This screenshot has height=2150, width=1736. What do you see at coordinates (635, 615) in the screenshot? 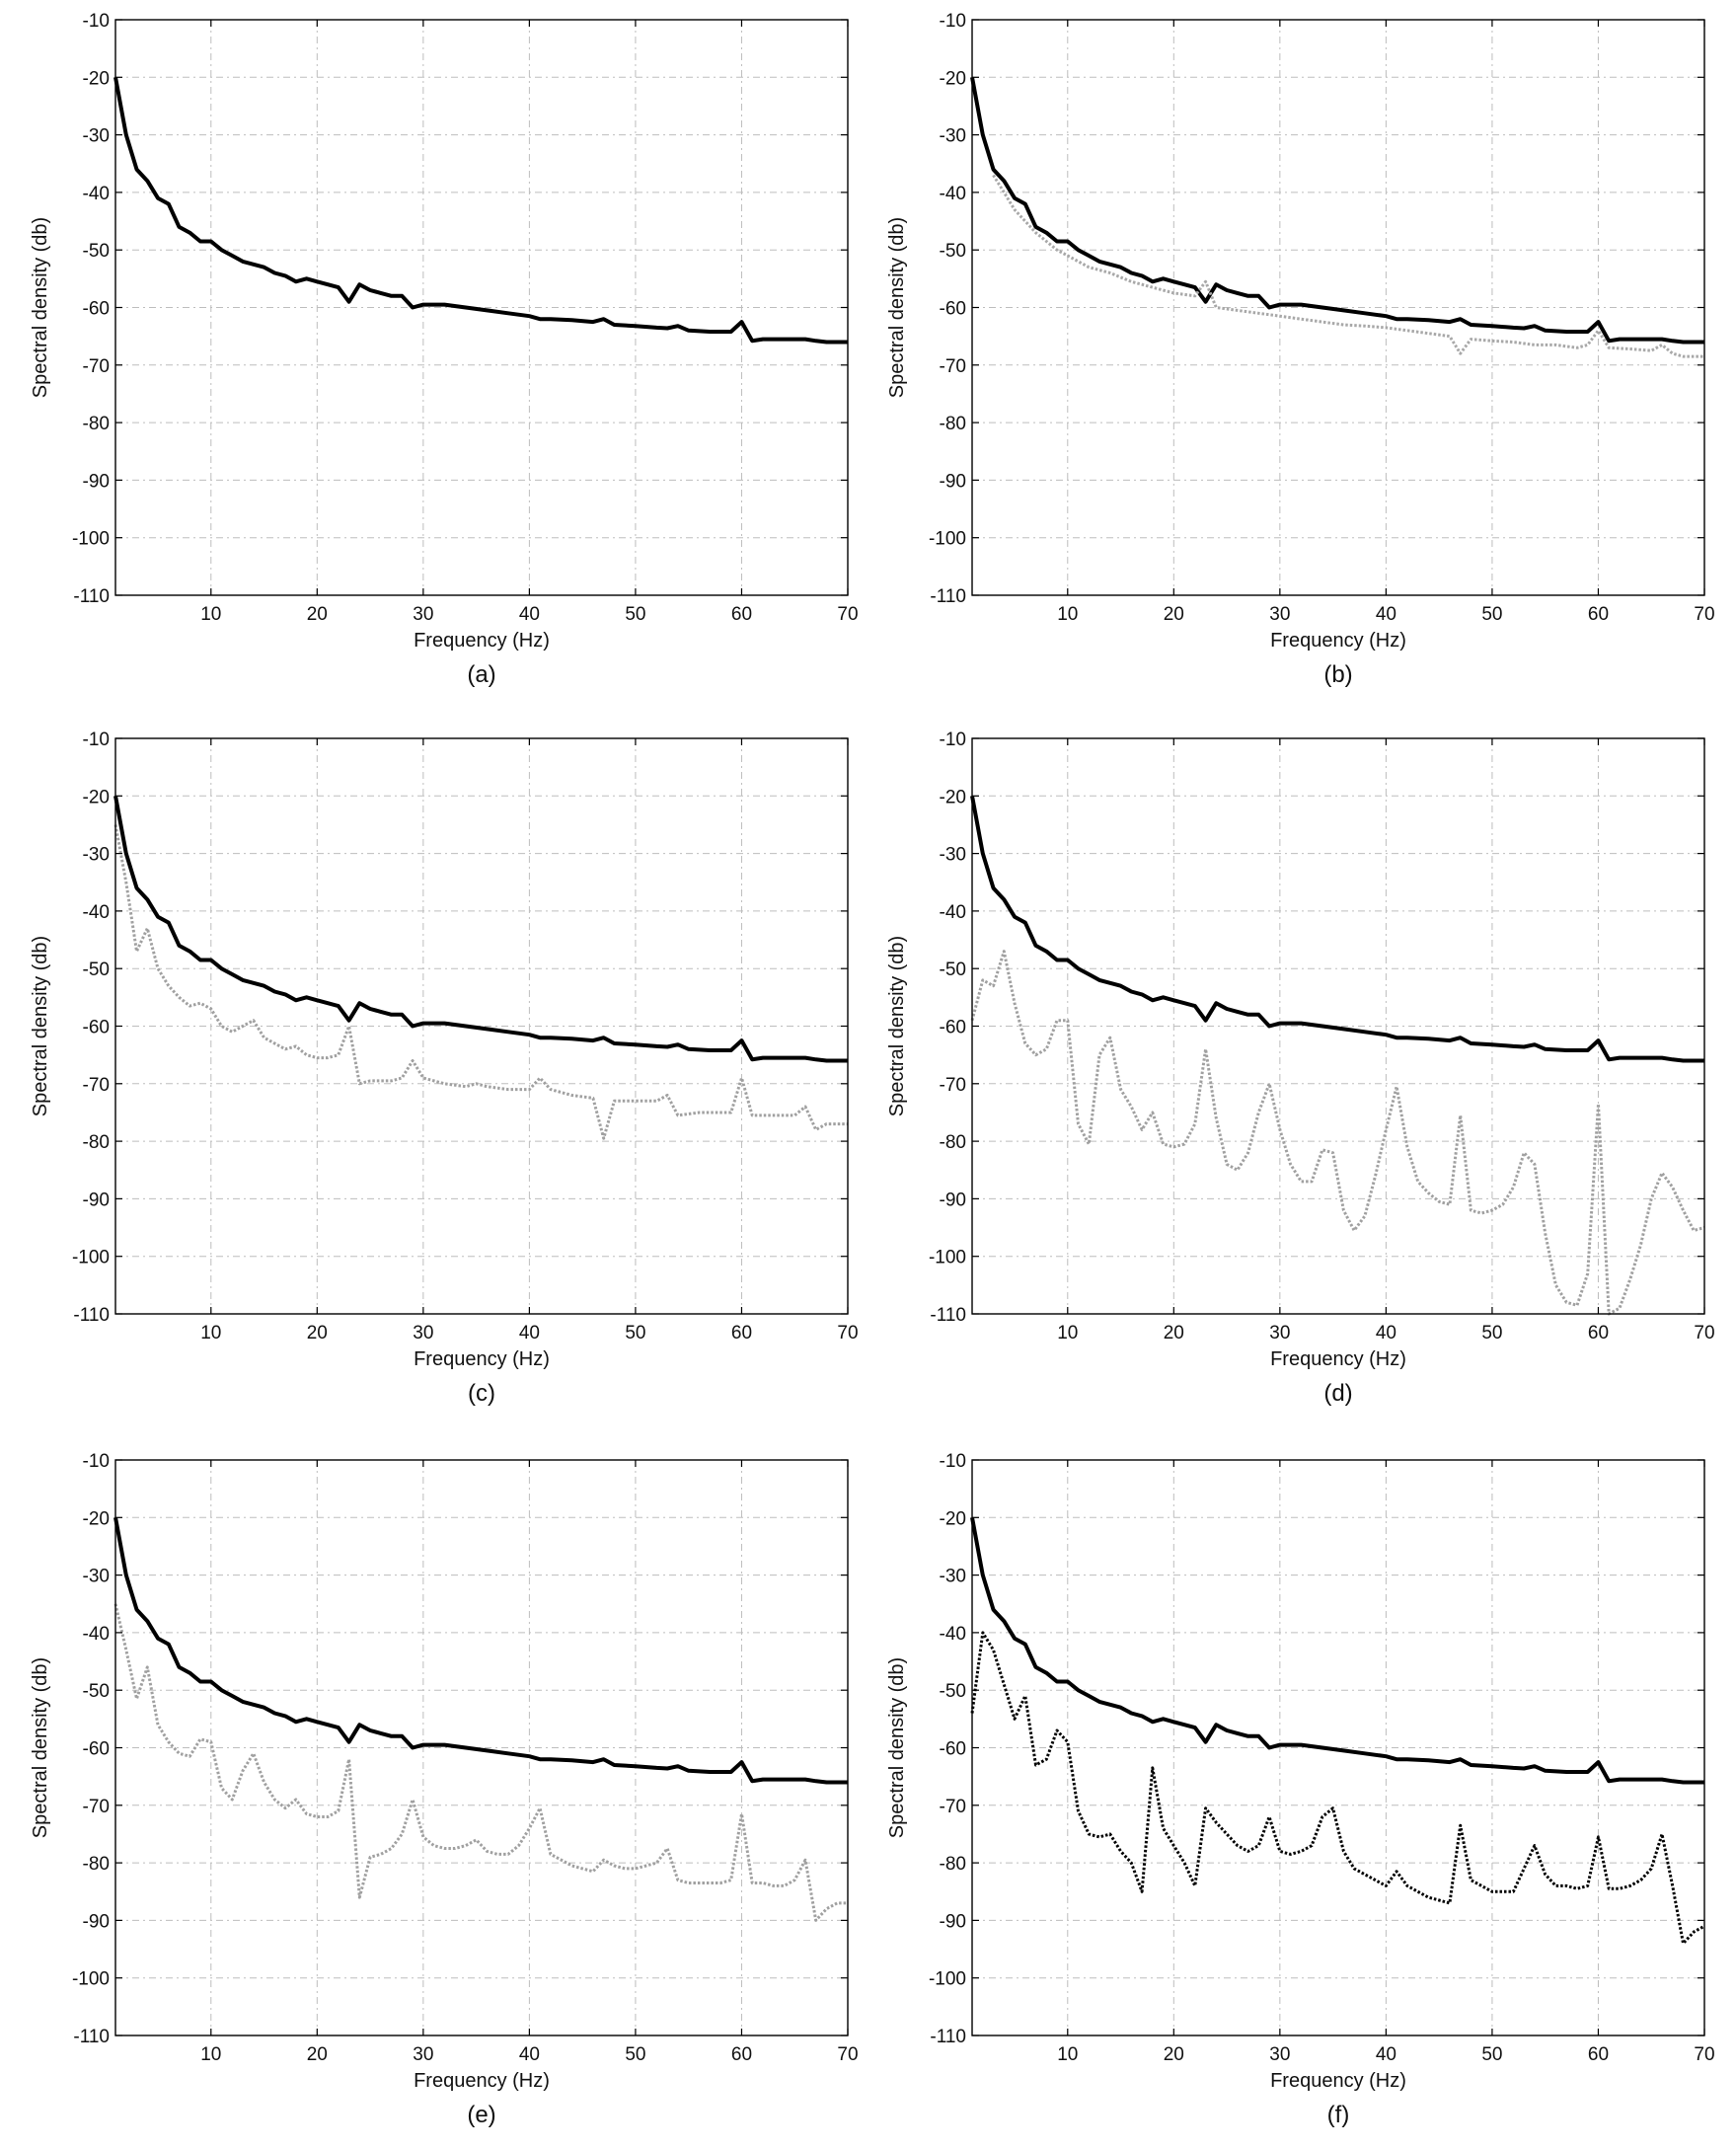
I see `chart-0-xtick-label-4: 50` at bounding box center [635, 615].